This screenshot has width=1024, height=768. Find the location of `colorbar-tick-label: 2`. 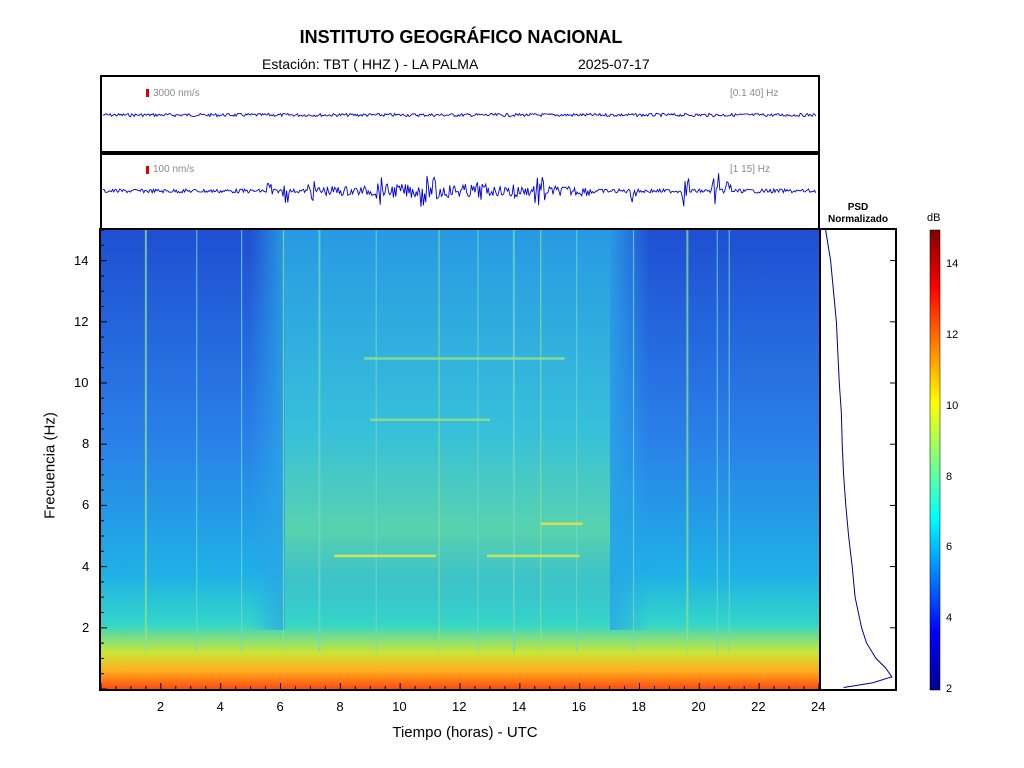

colorbar-tick-label: 2 is located at coordinates (949, 689).